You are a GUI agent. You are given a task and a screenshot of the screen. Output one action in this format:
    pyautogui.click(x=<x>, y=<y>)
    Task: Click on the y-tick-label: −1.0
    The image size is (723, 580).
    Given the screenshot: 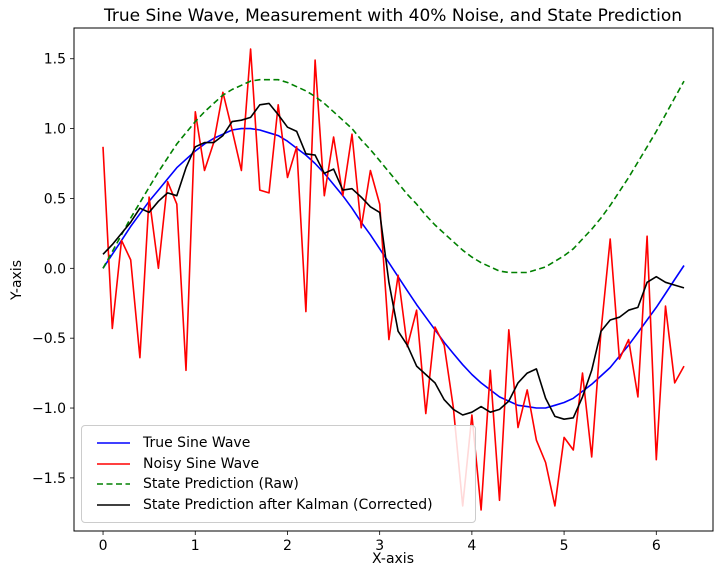 What is the action you would take?
    pyautogui.click(x=49, y=409)
    